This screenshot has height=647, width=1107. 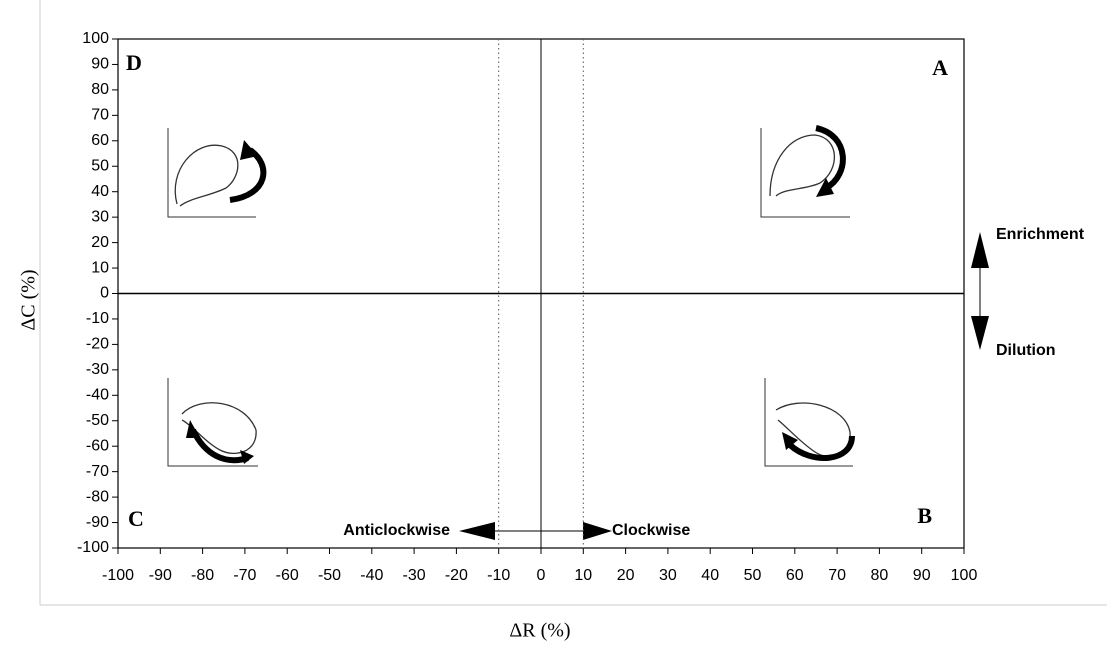 I want to click on y-tick-label: -40, so click(x=97, y=395).